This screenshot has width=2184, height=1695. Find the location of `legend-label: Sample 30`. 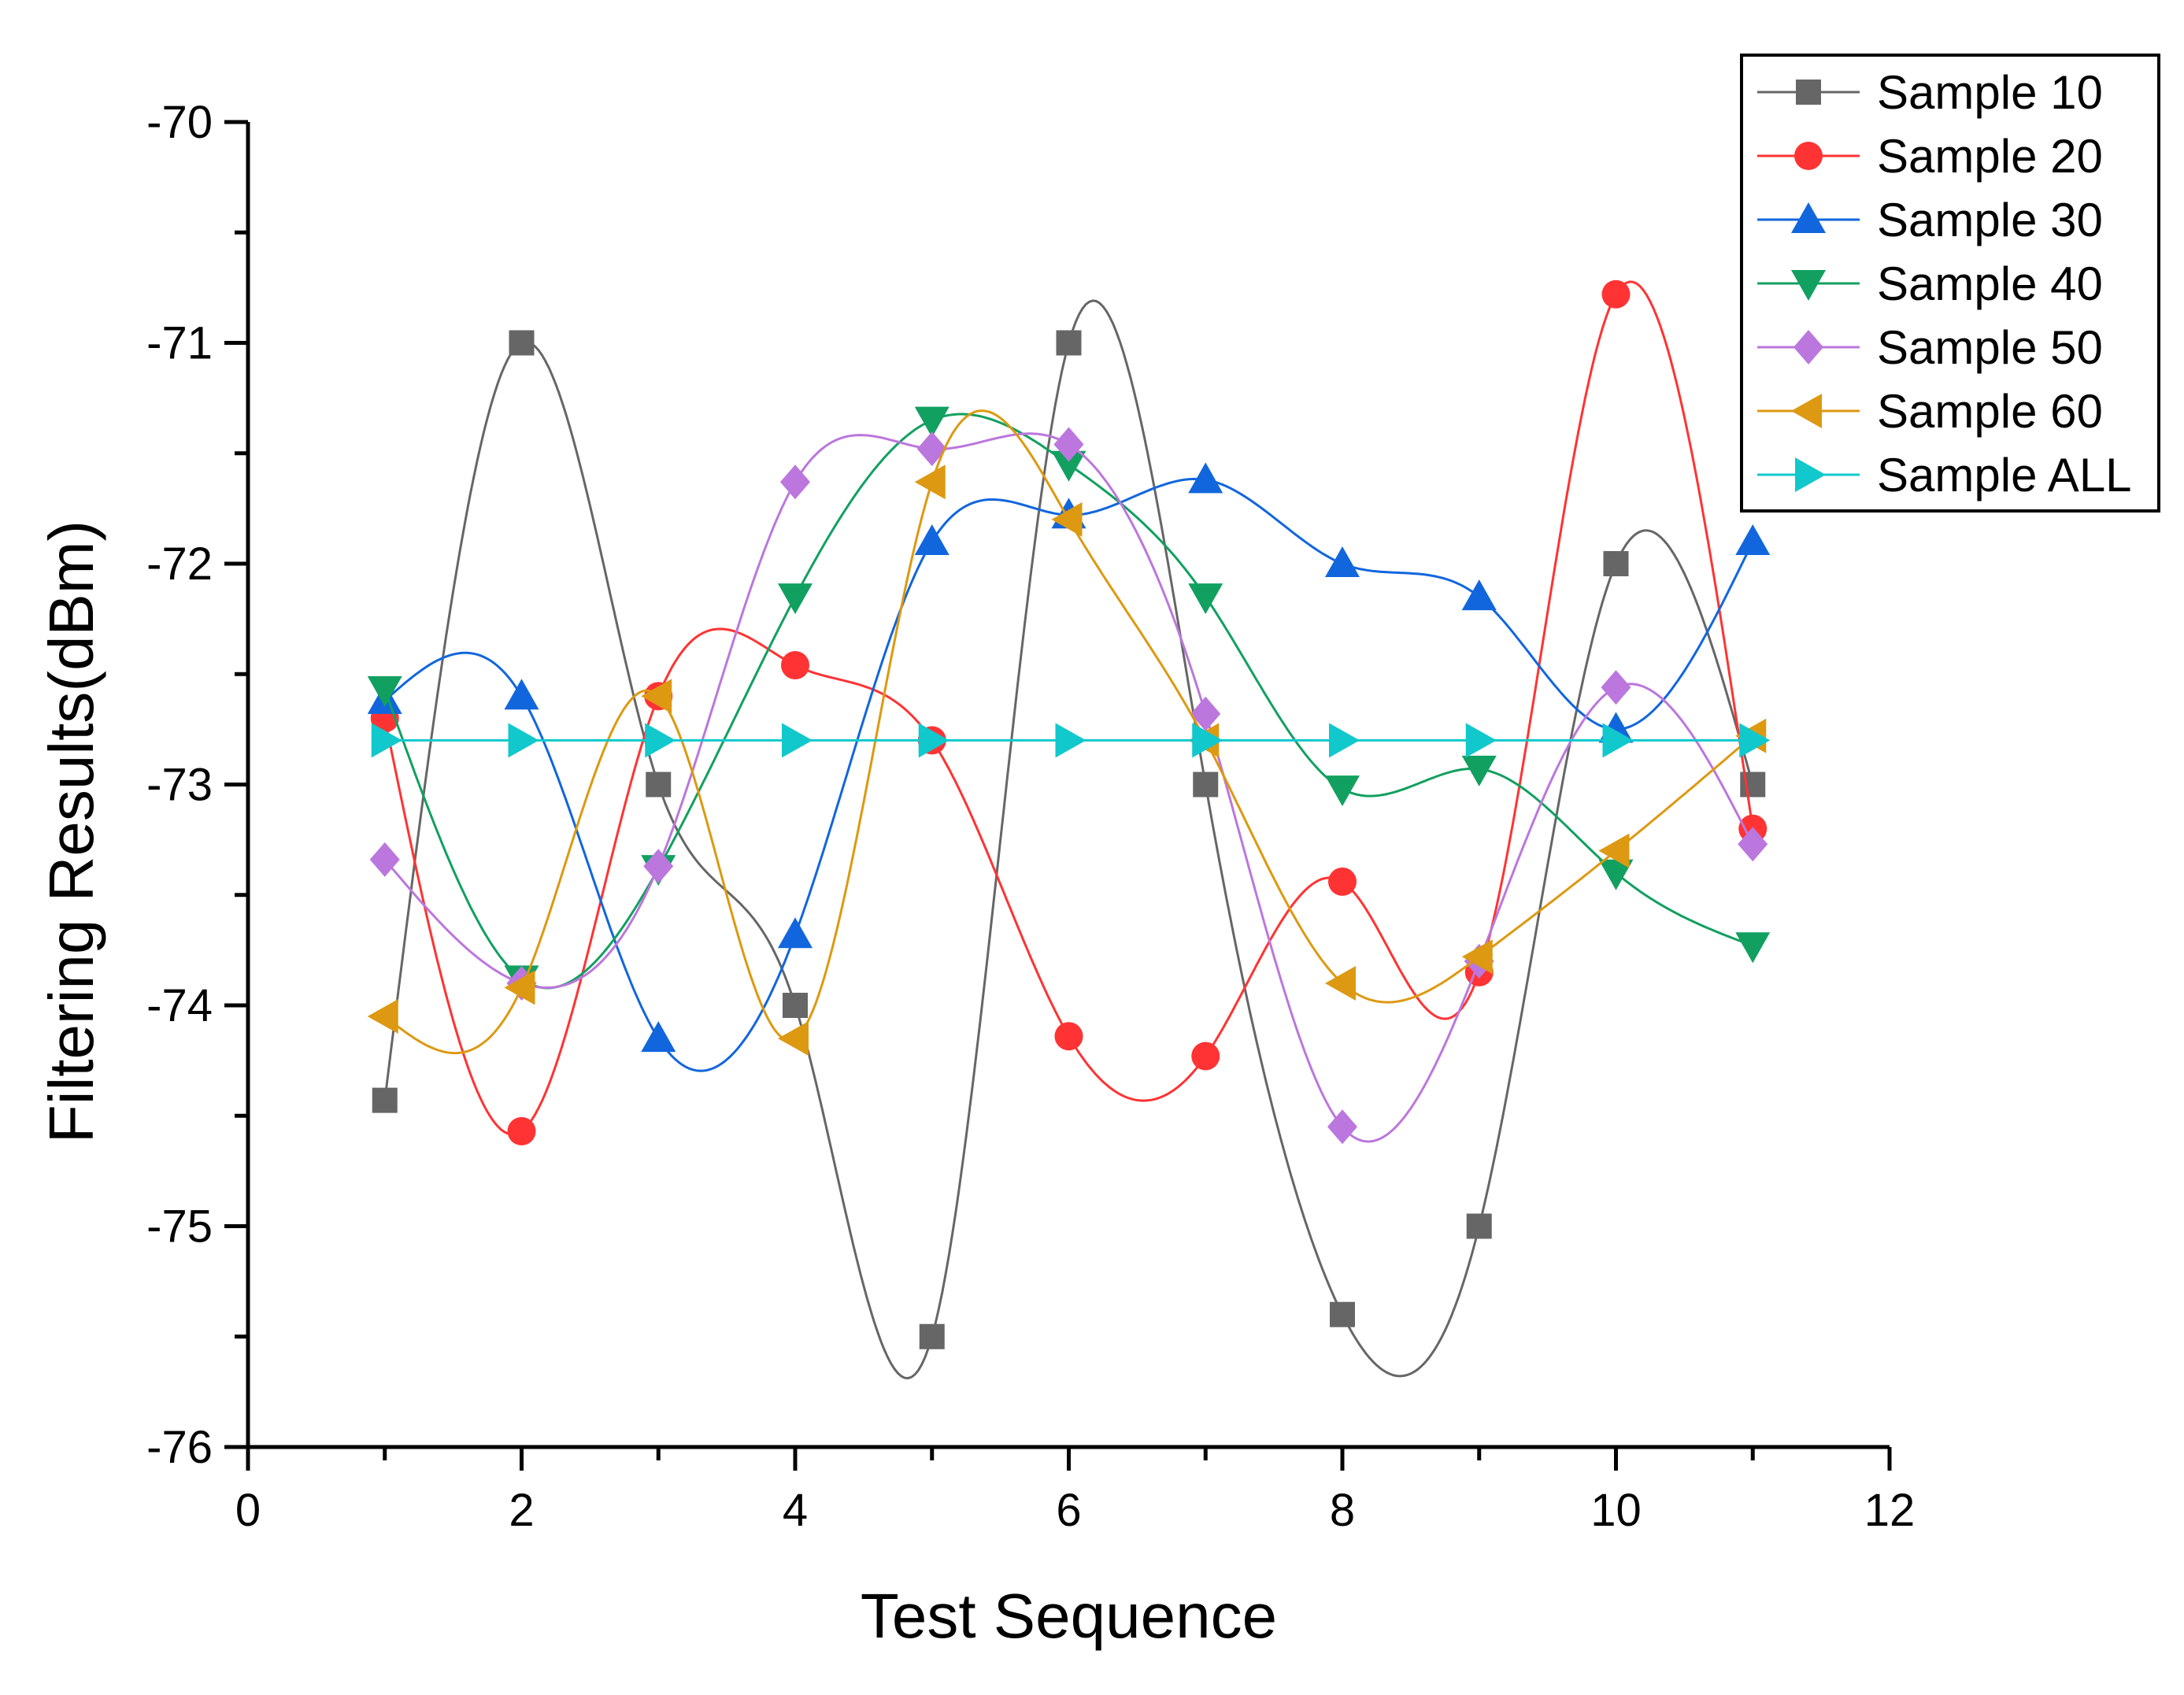

legend-label: Sample 30 is located at coordinates (1990, 220).